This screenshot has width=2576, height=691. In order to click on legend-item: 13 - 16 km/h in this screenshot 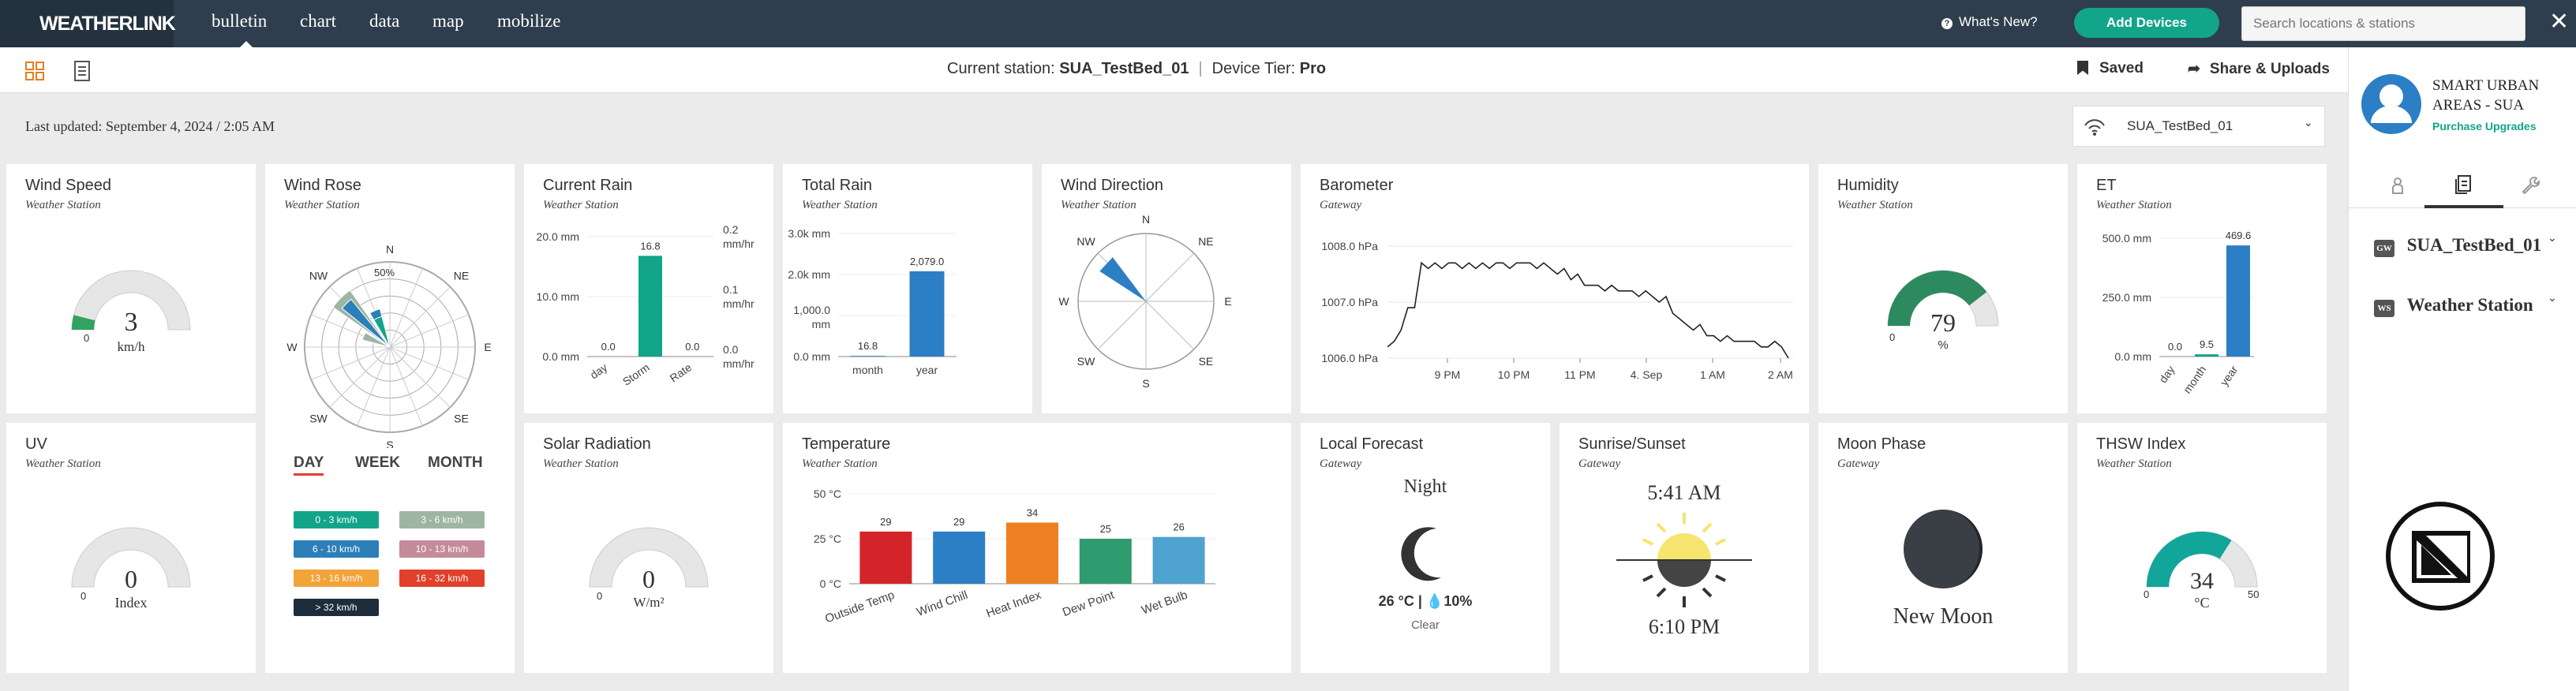, I will do `click(336, 578)`.